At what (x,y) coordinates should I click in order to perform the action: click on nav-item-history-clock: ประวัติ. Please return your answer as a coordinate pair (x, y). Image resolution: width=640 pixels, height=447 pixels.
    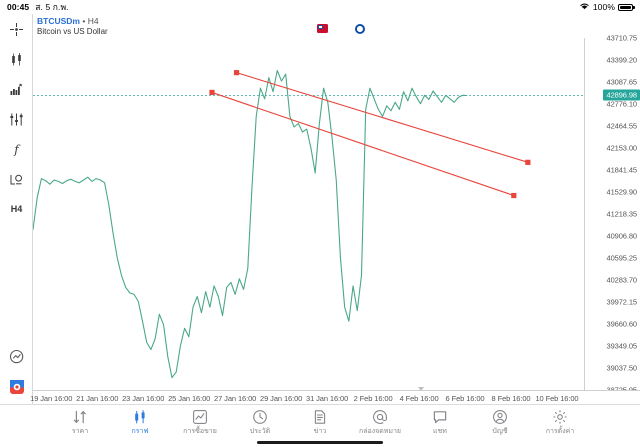
    Looking at the image, I should click on (260, 422).